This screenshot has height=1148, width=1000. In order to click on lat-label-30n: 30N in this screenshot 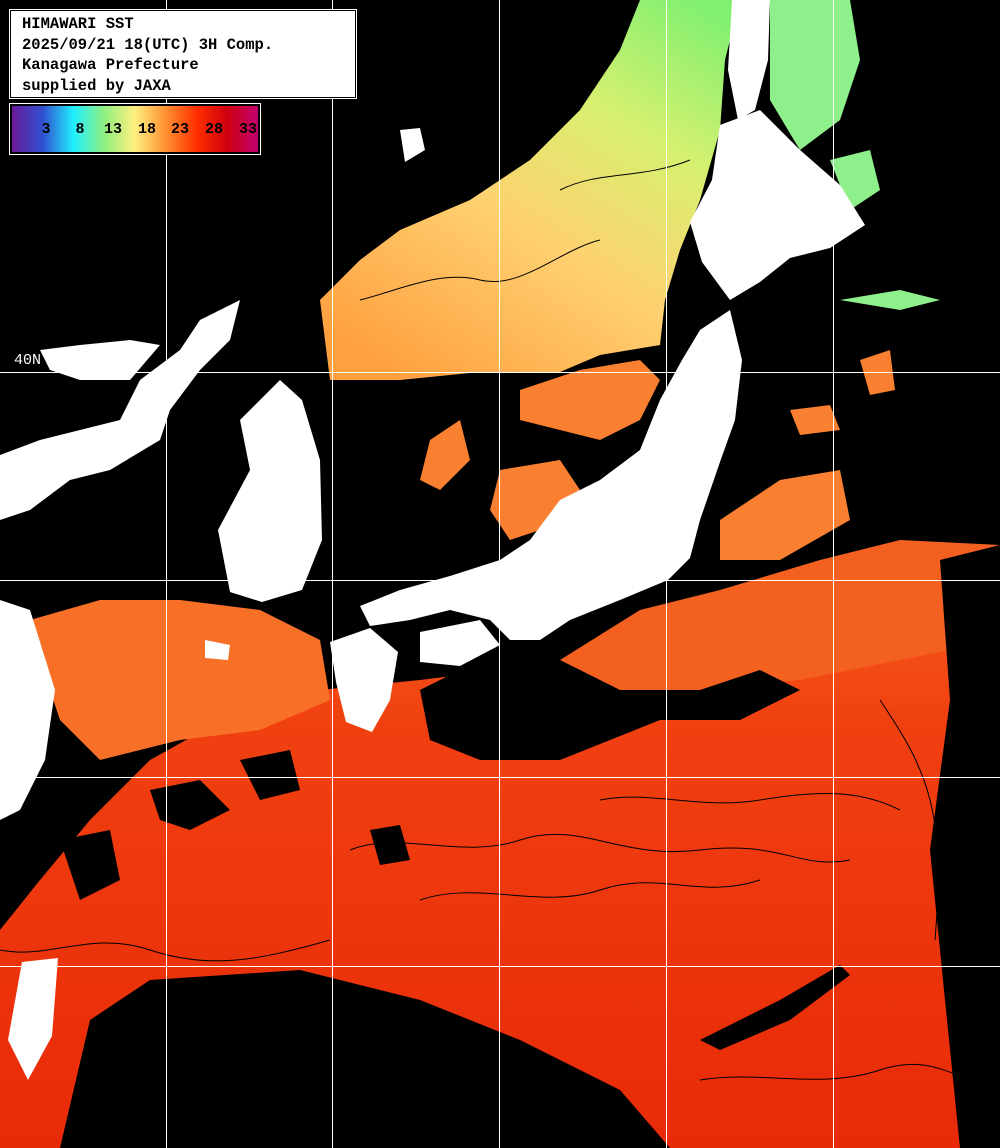, I will do `click(28, 766)`.